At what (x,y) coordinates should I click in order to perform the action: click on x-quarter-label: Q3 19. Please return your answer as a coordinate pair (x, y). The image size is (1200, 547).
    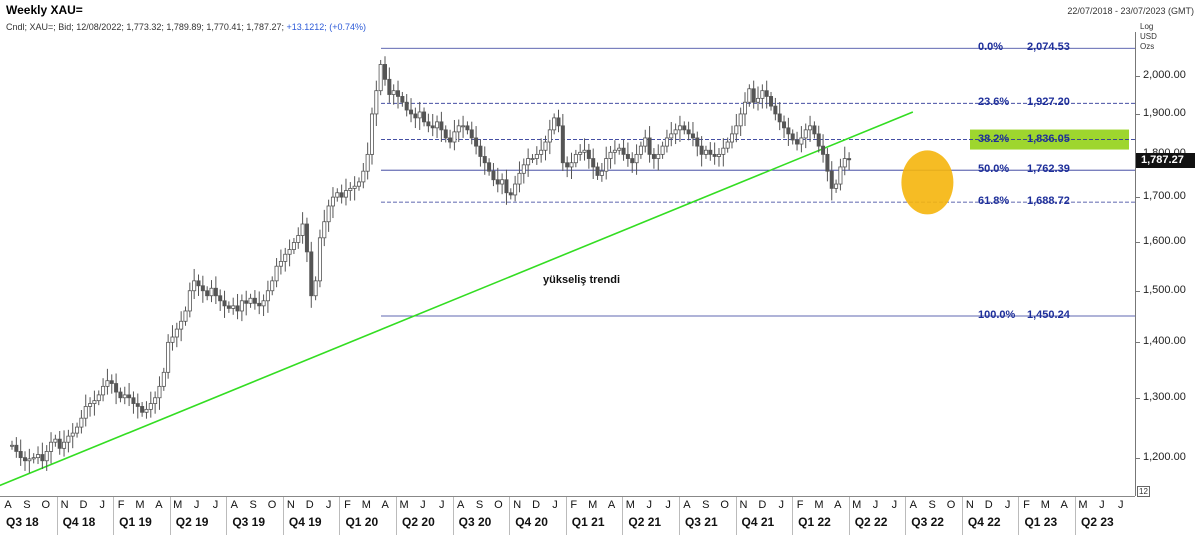
    Looking at the image, I should click on (249, 522).